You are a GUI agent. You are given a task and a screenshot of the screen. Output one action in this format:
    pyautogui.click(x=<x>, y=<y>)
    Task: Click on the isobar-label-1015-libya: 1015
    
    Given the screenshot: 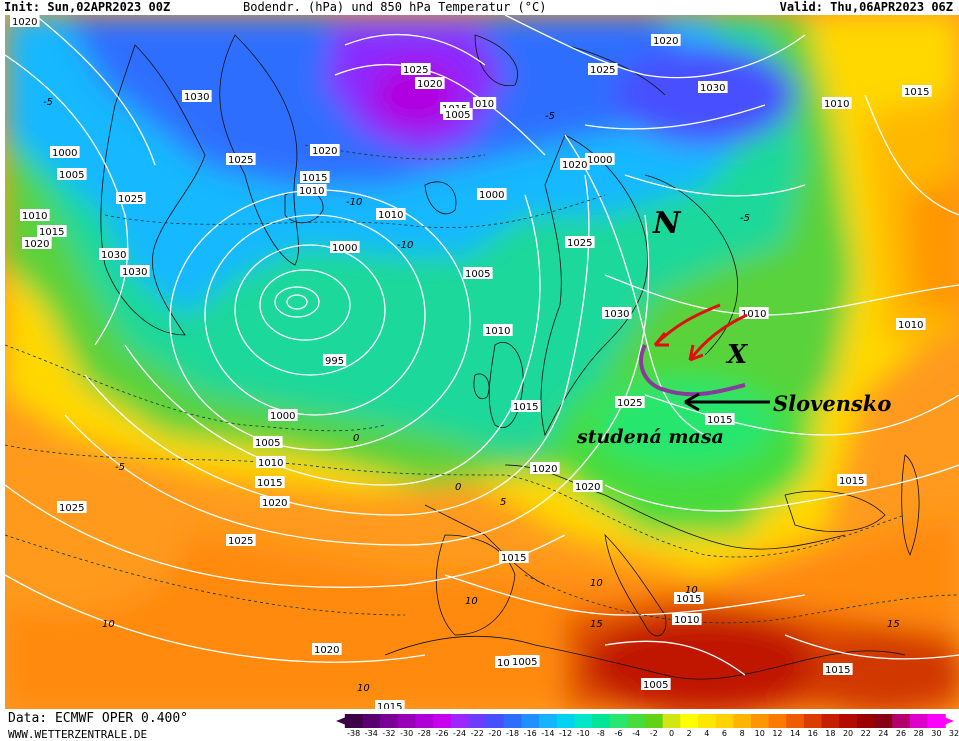 What is the action you would take?
    pyautogui.click(x=689, y=598)
    